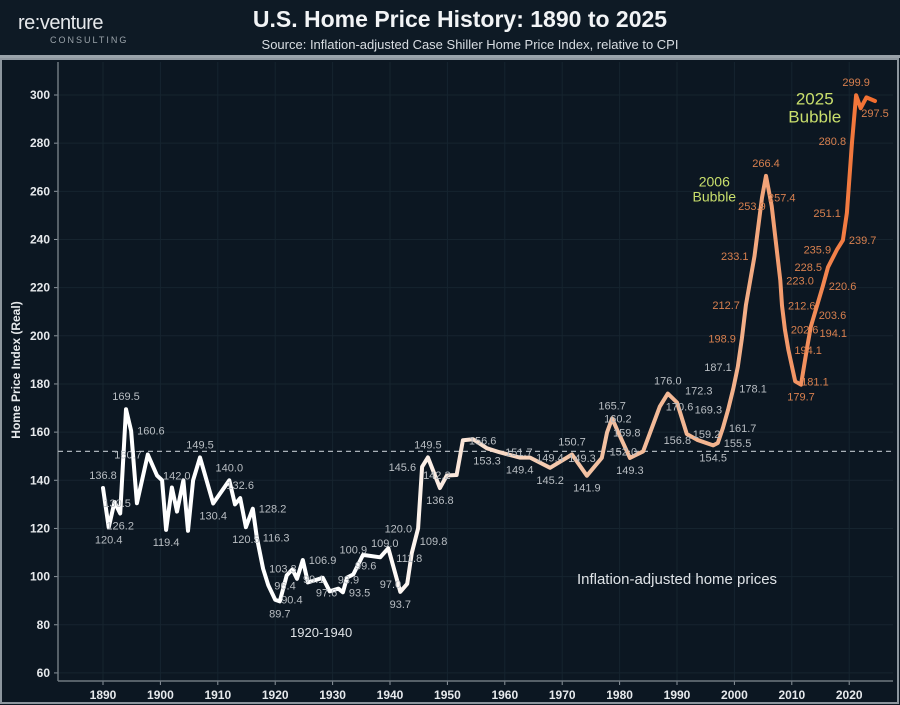 This screenshot has width=900, height=705. What do you see at coordinates (447, 695) in the screenshot?
I see `x-tick-label: 1950` at bounding box center [447, 695].